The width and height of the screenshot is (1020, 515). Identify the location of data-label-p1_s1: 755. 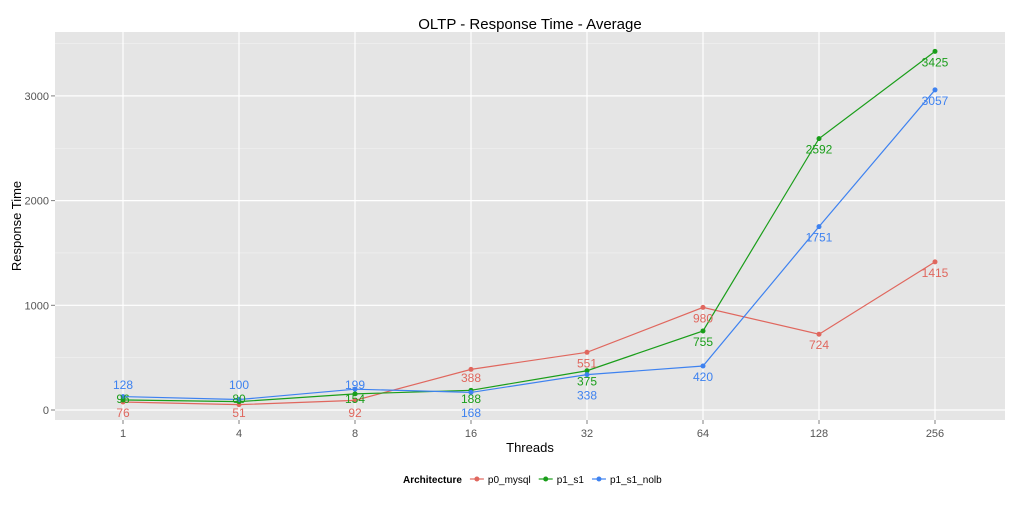
(703, 342).